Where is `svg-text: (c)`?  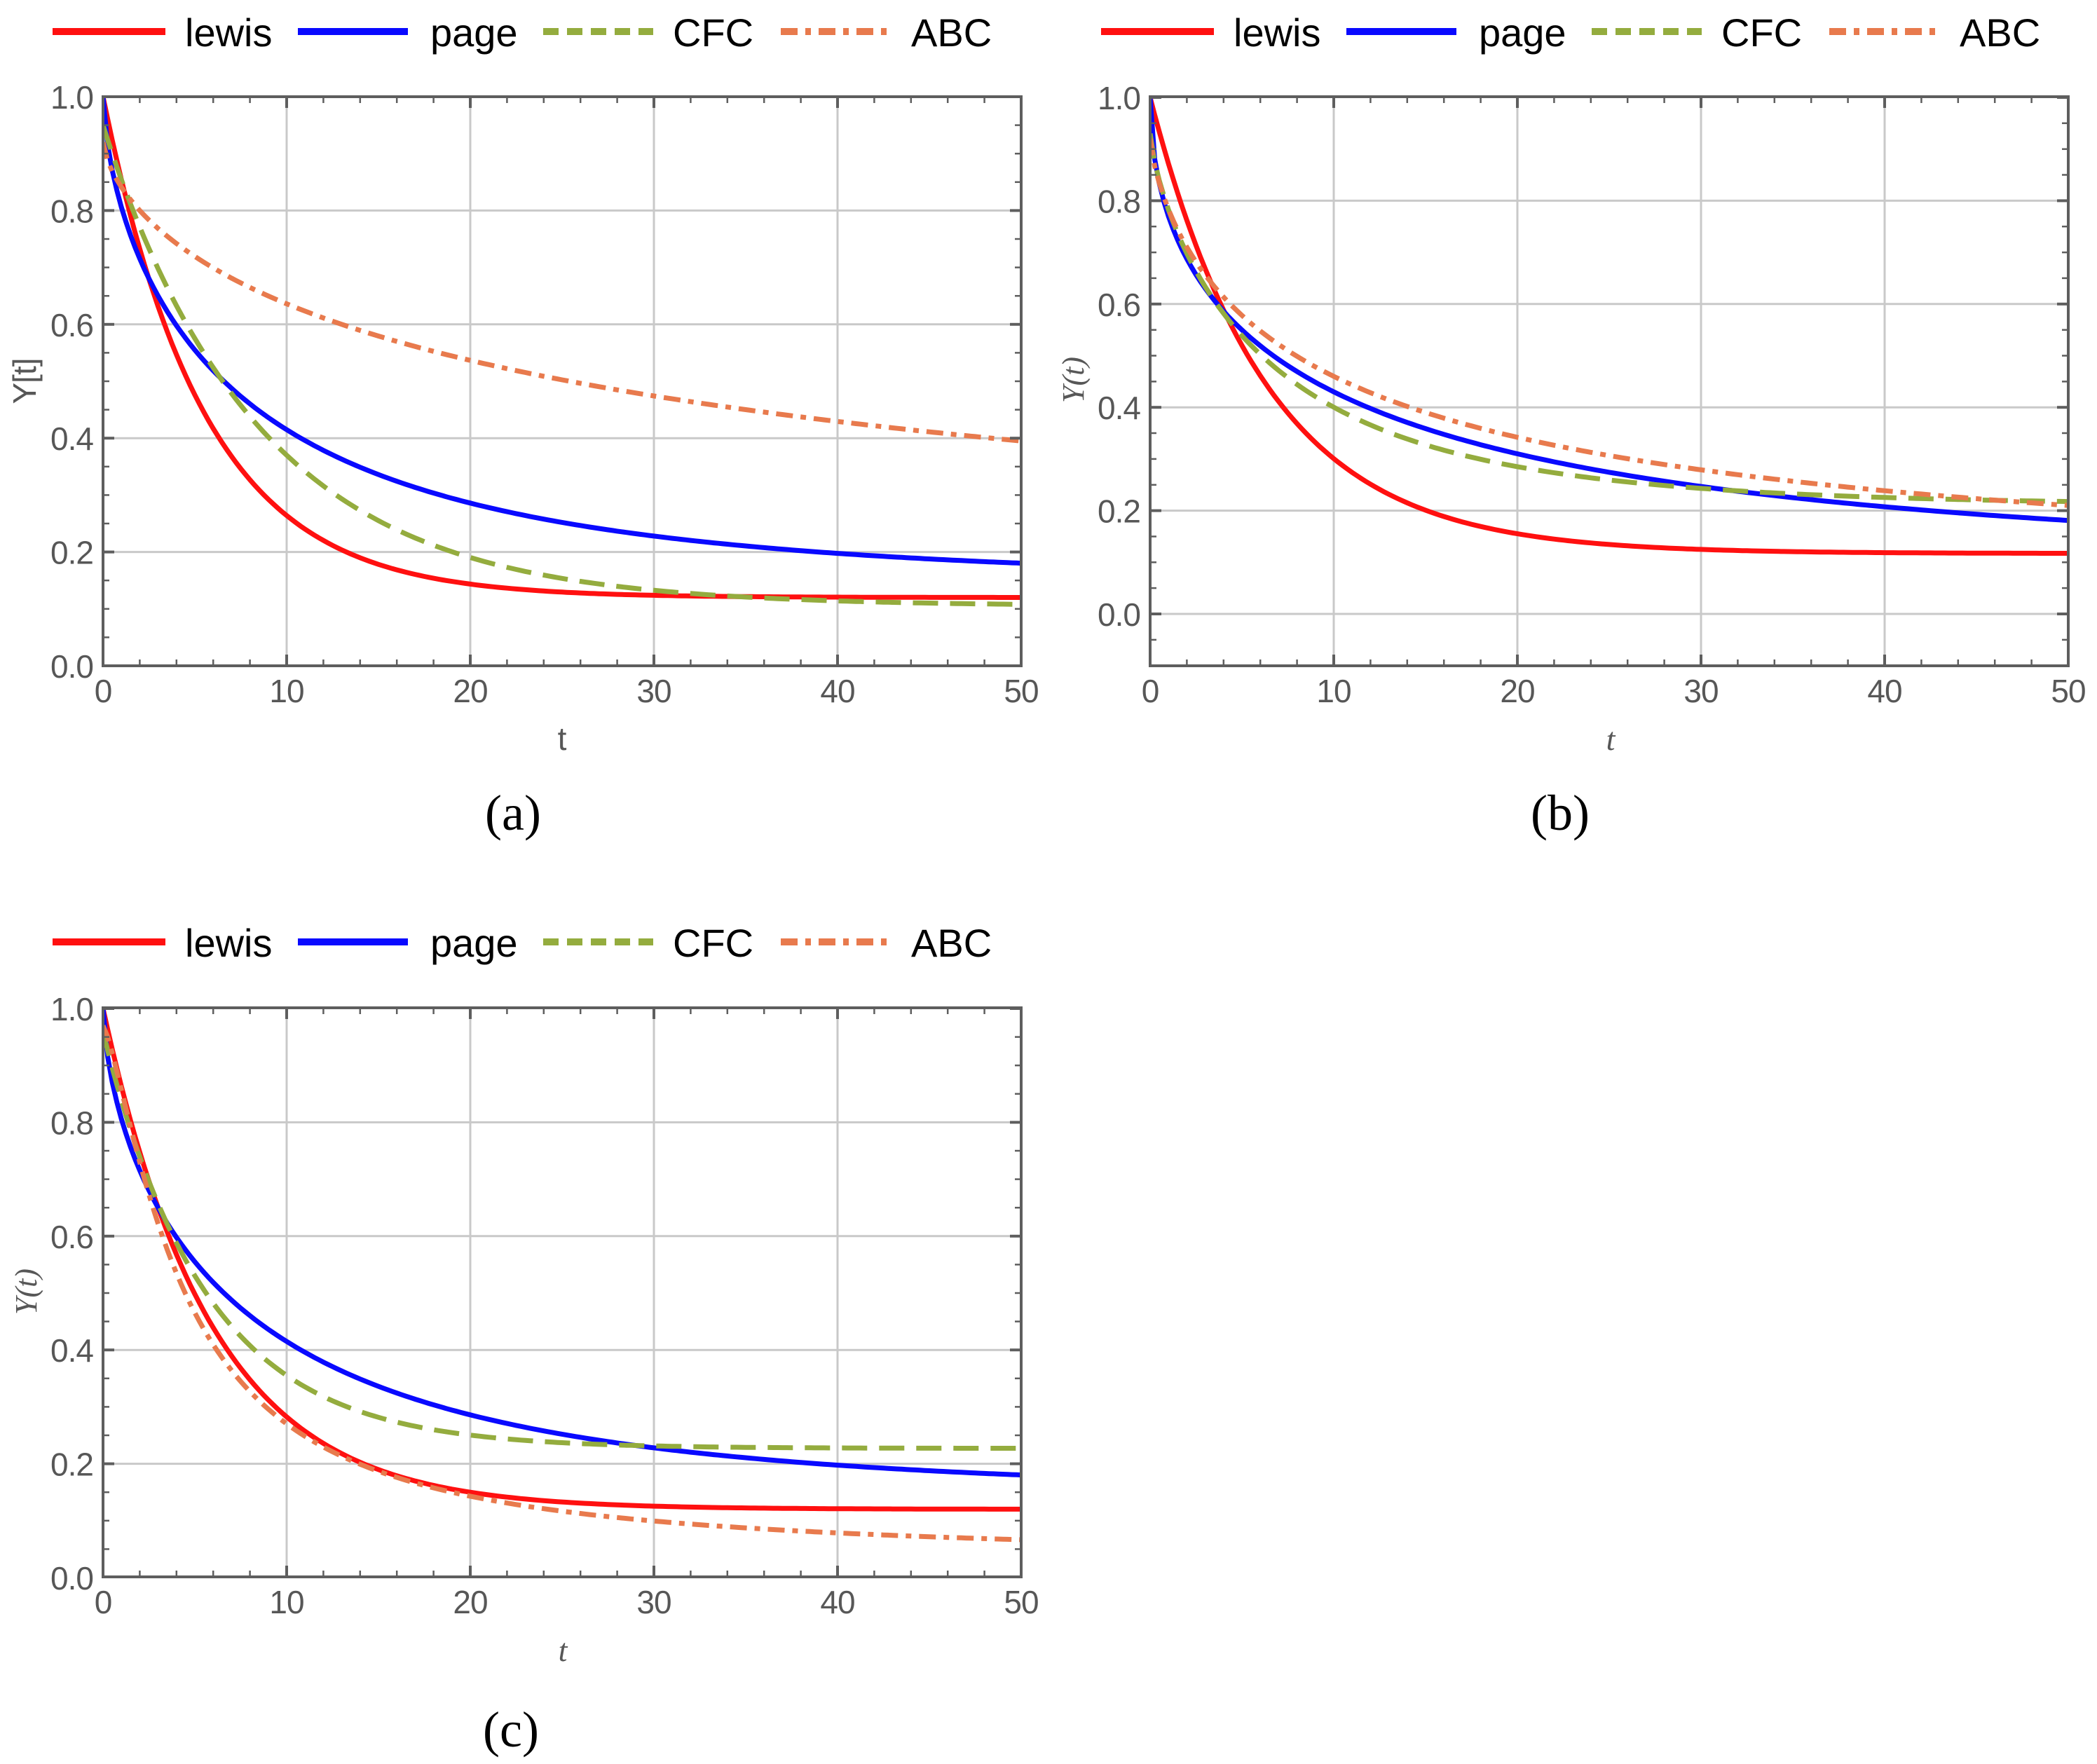 svg-text: (c) is located at coordinates (511, 1730).